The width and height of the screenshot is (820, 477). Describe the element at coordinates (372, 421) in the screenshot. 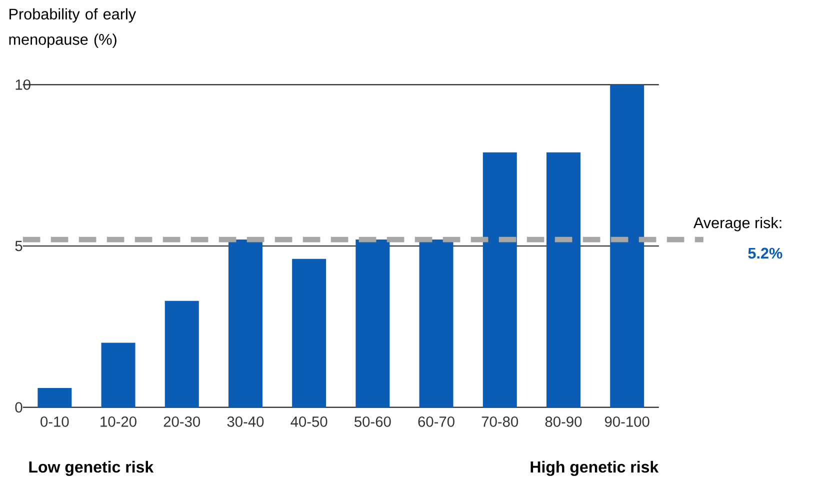

I see `x-tick-label: 50-60` at that location.